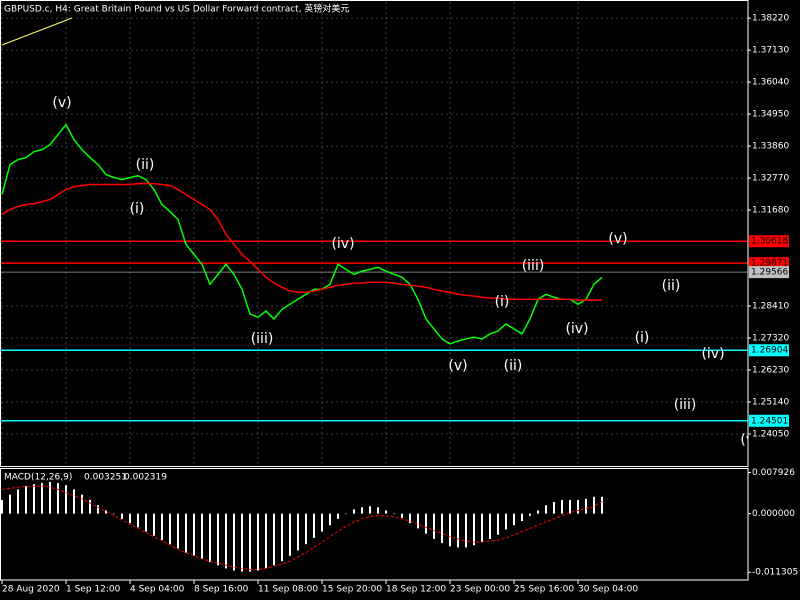 The image size is (800, 600). I want to click on last-price-tag, so click(769, 272).